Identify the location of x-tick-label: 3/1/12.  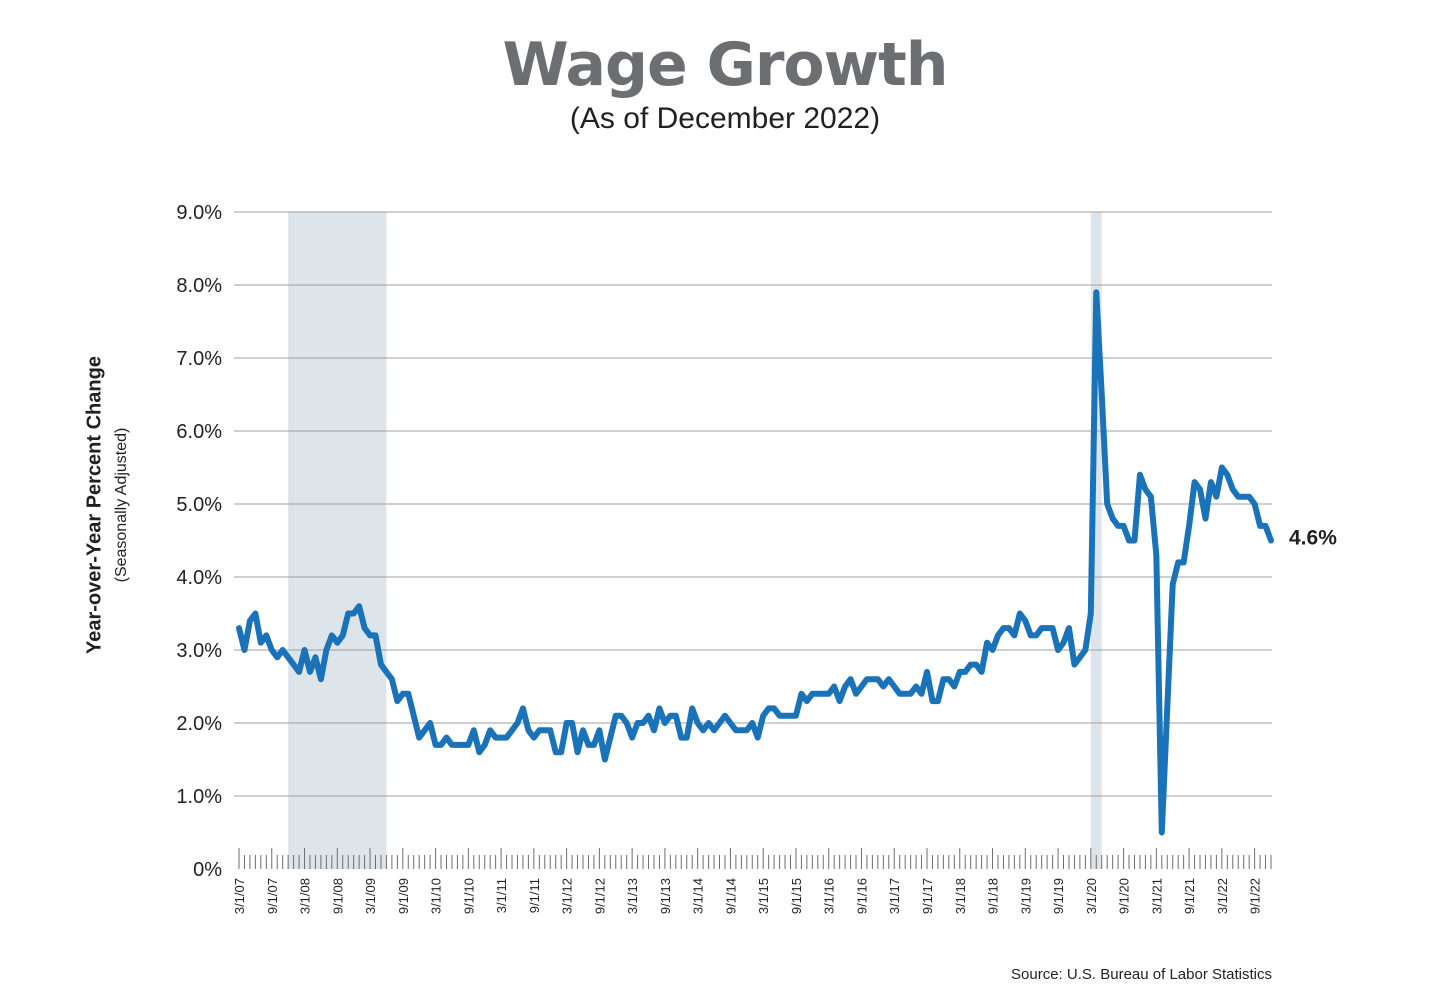
(567, 896).